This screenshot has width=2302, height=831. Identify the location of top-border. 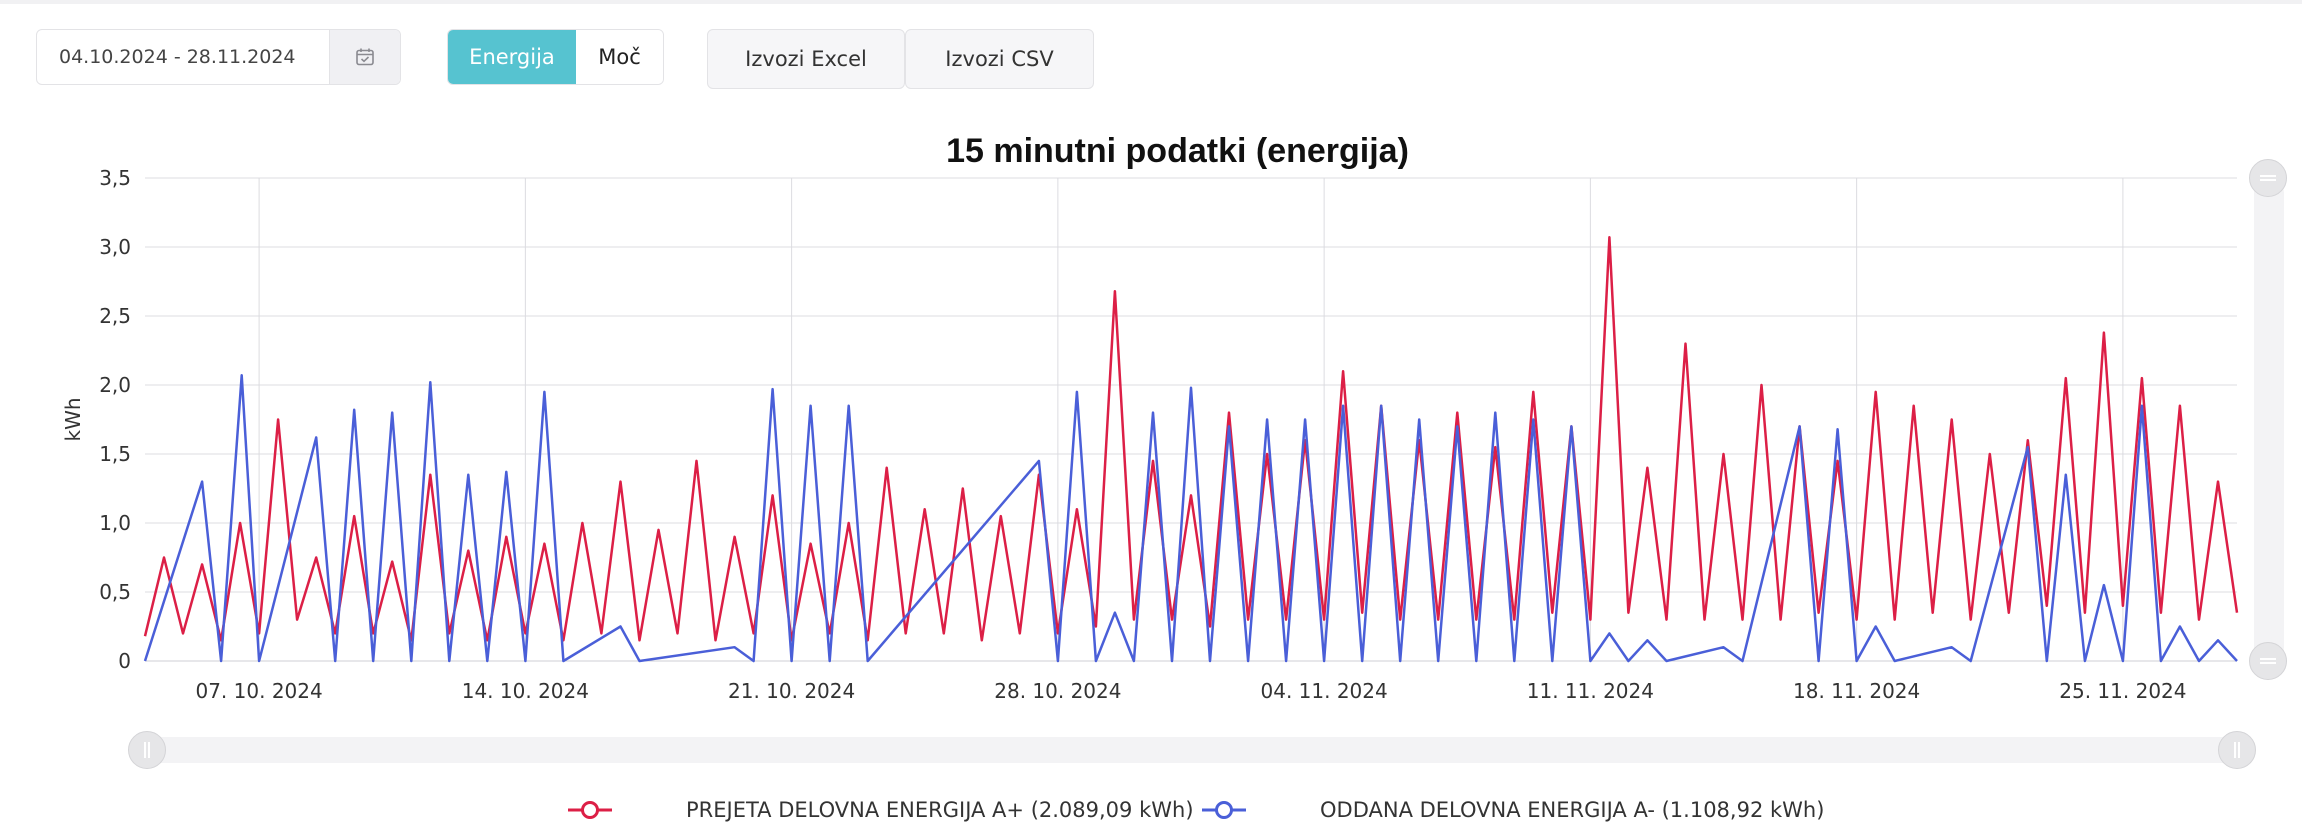
(1151, 2).